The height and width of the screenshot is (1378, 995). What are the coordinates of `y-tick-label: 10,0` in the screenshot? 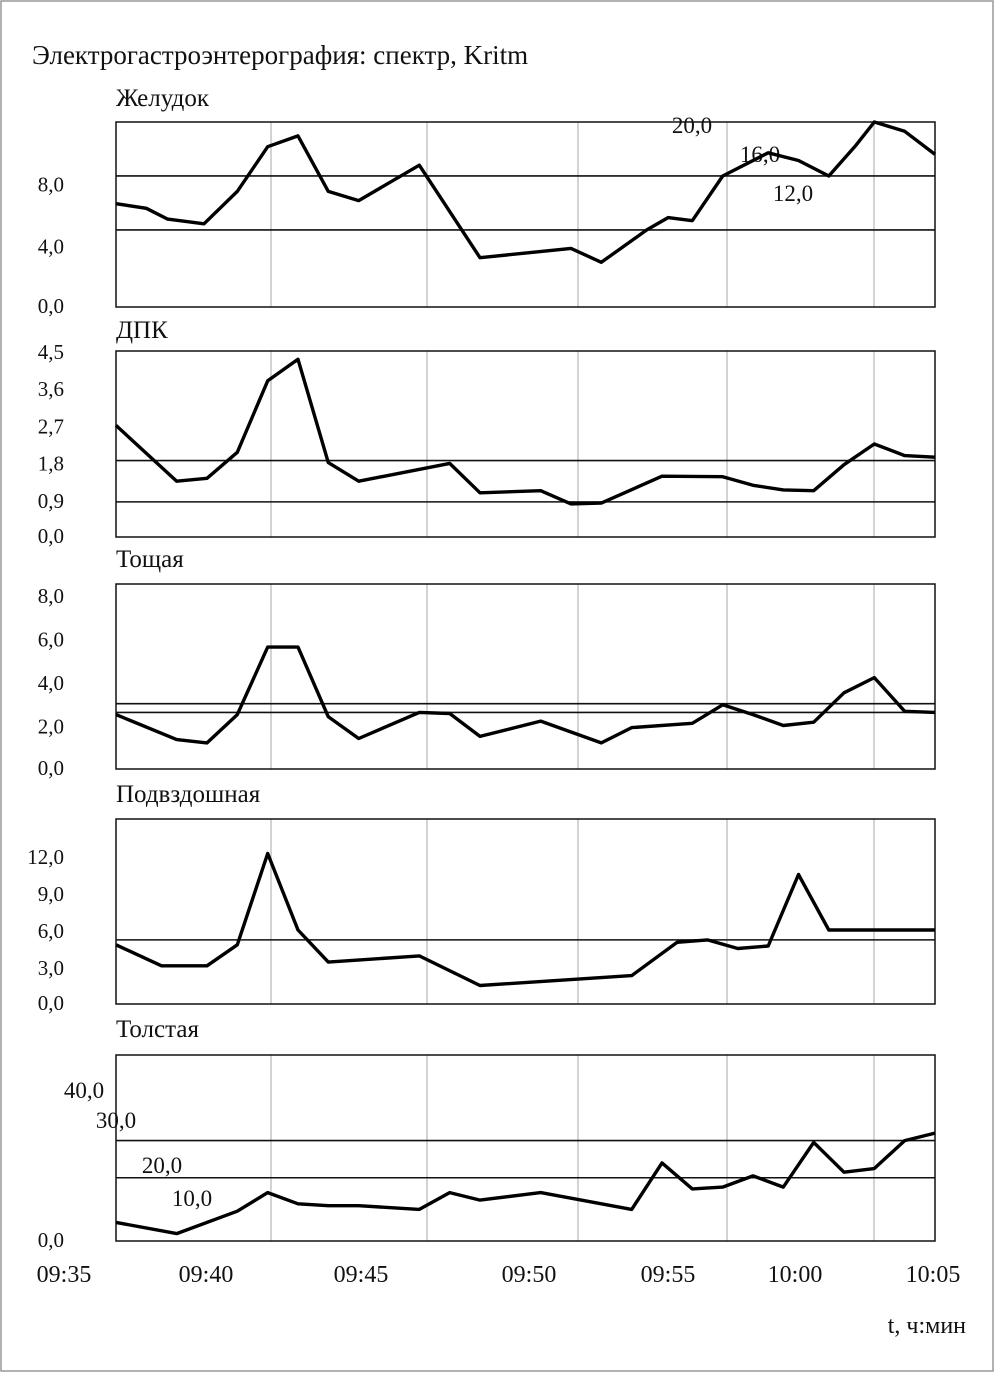 It's located at (192, 1198).